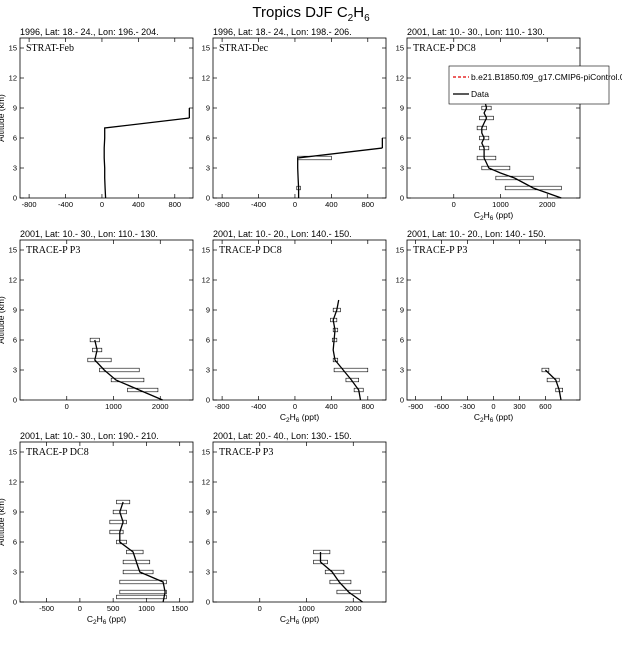  I want to click on x-tick-label: -600, so click(441, 406).